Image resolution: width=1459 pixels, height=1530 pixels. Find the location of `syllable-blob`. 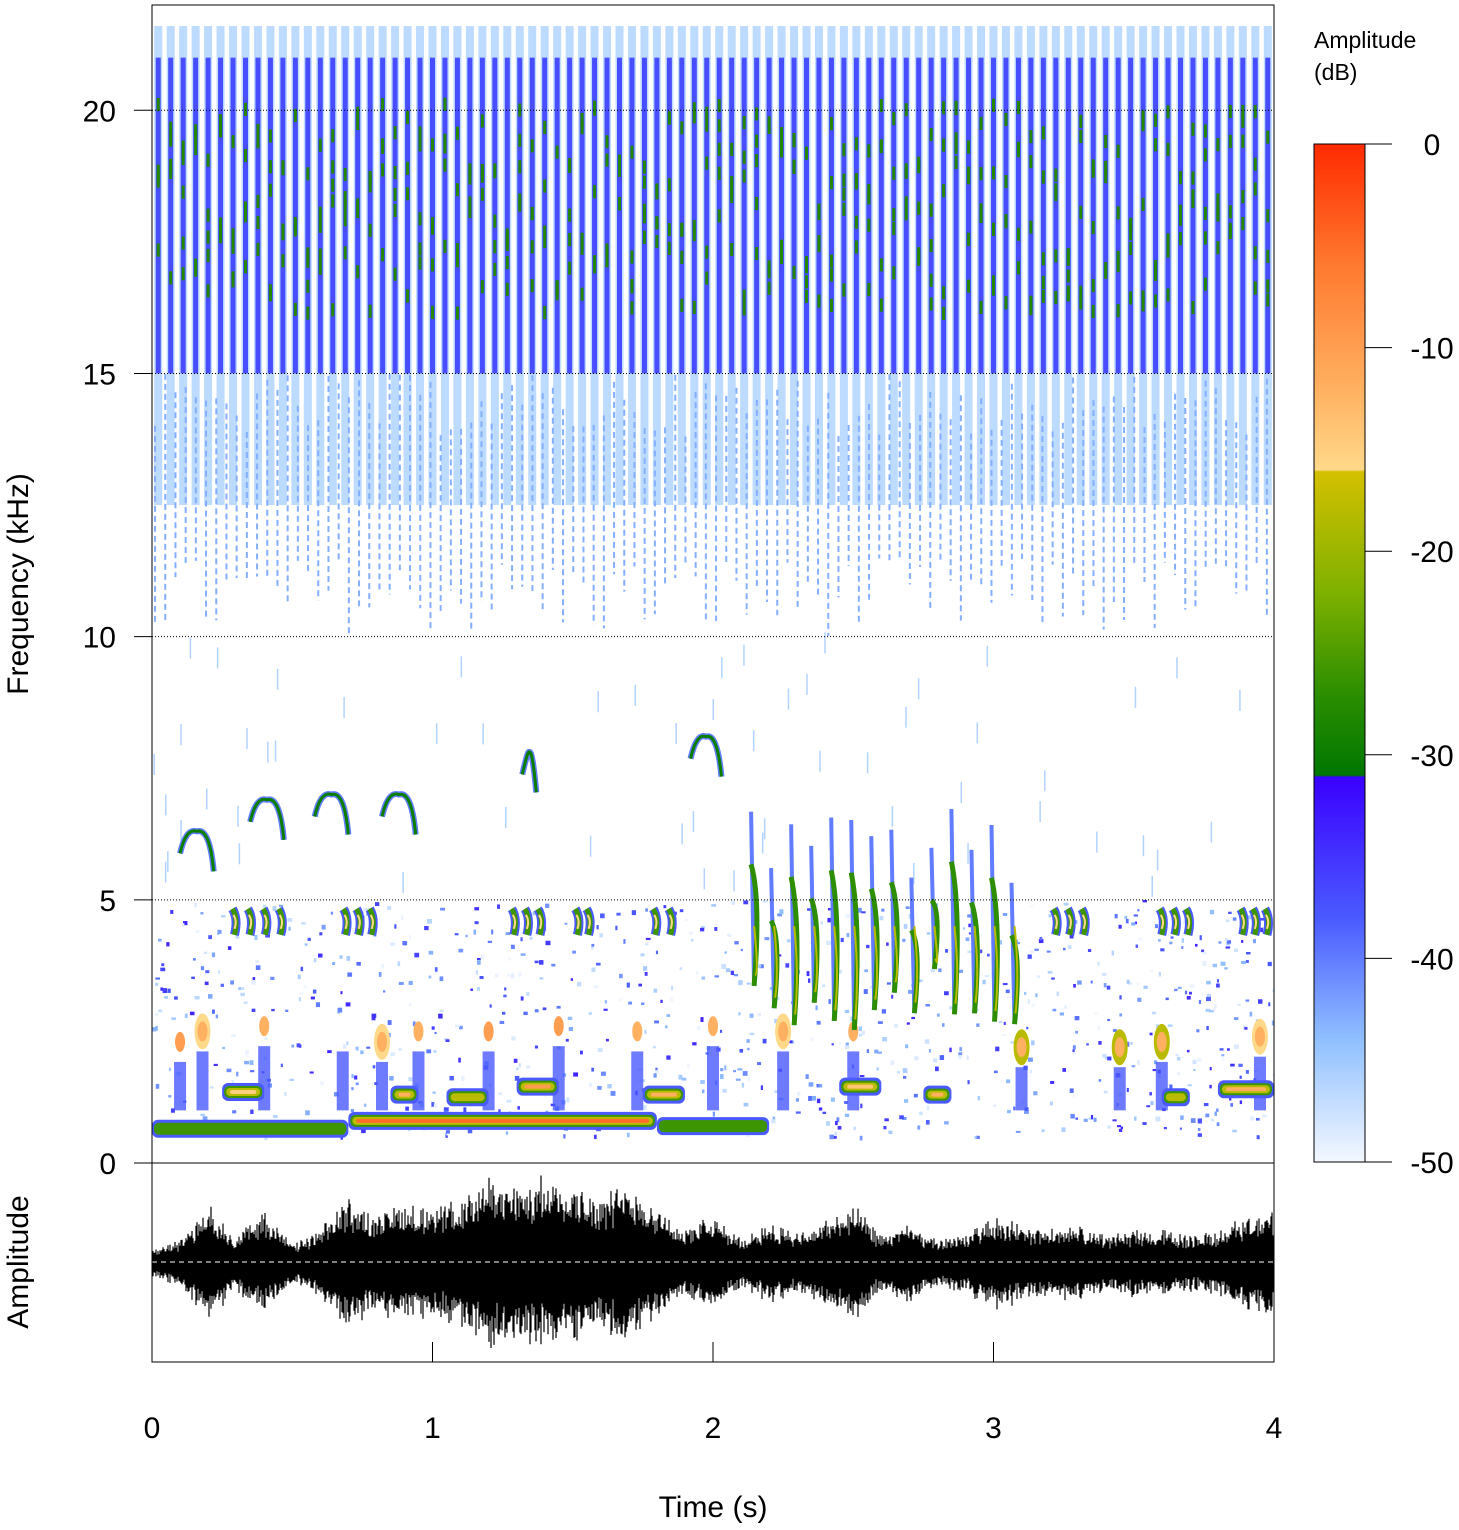

syllable-blob is located at coordinates (783, 1031).